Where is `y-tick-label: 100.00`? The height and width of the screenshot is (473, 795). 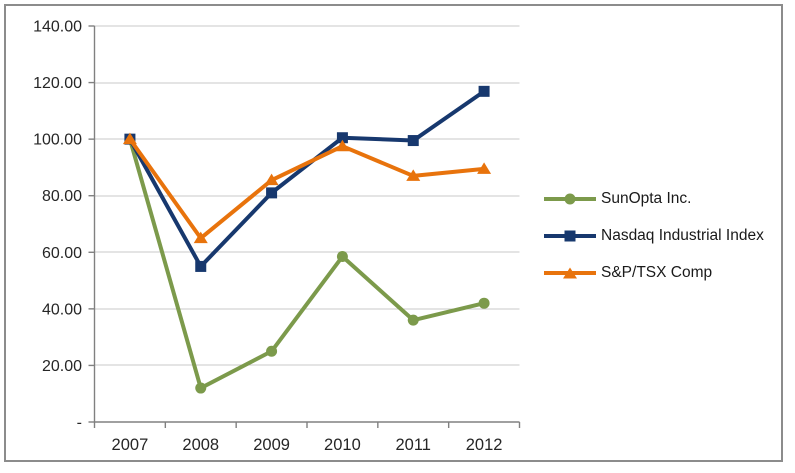
y-tick-label: 100.00 is located at coordinates (57, 140).